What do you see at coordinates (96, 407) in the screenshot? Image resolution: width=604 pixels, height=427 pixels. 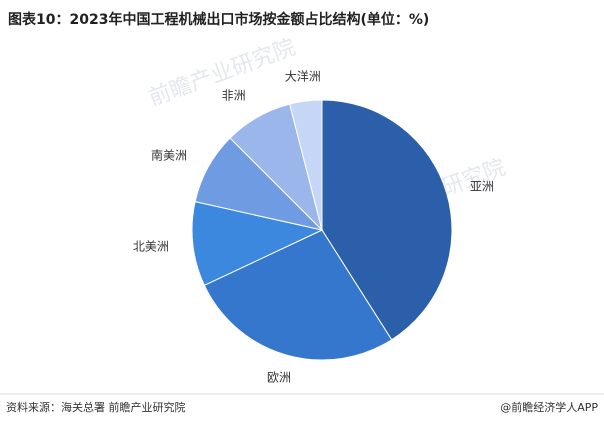 I see `source: 资料来源：海关总署 前瞻产业研究院` at bounding box center [96, 407].